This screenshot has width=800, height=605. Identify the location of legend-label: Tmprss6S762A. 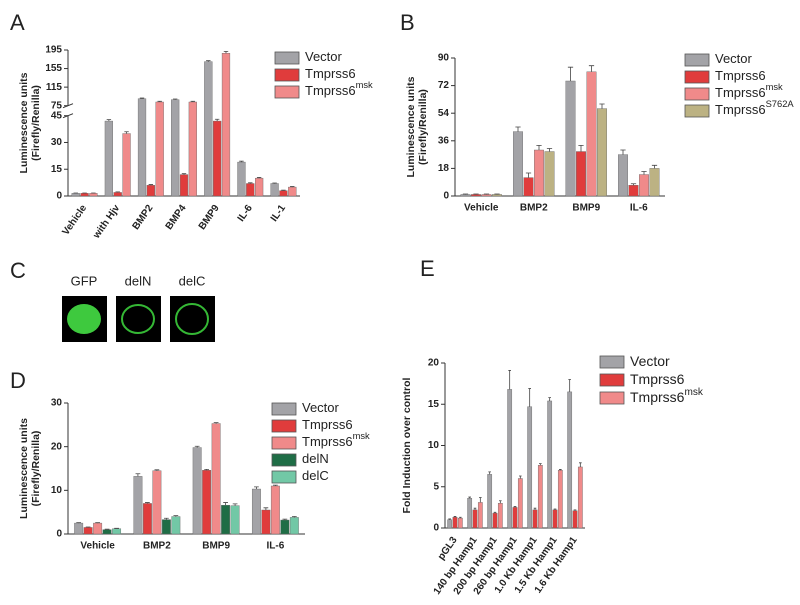
(754, 108).